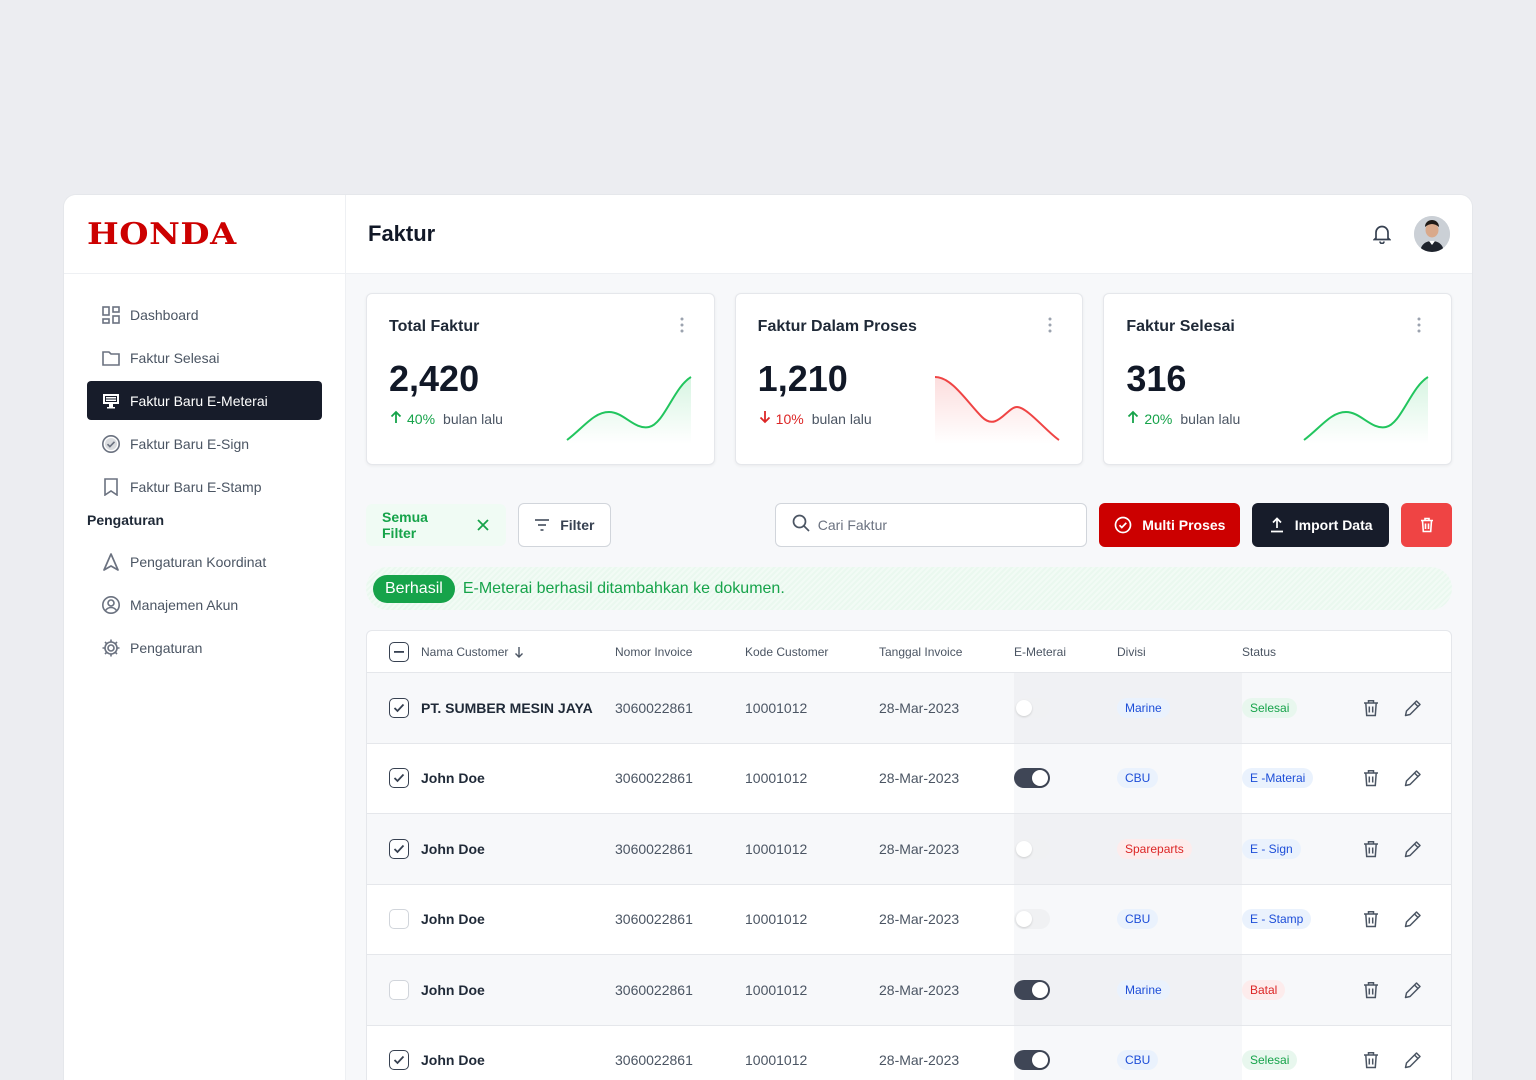 Image resolution: width=1536 pixels, height=1080 pixels. I want to click on sidebar-item-label: Faktur Baru E-Sign, so click(190, 443).